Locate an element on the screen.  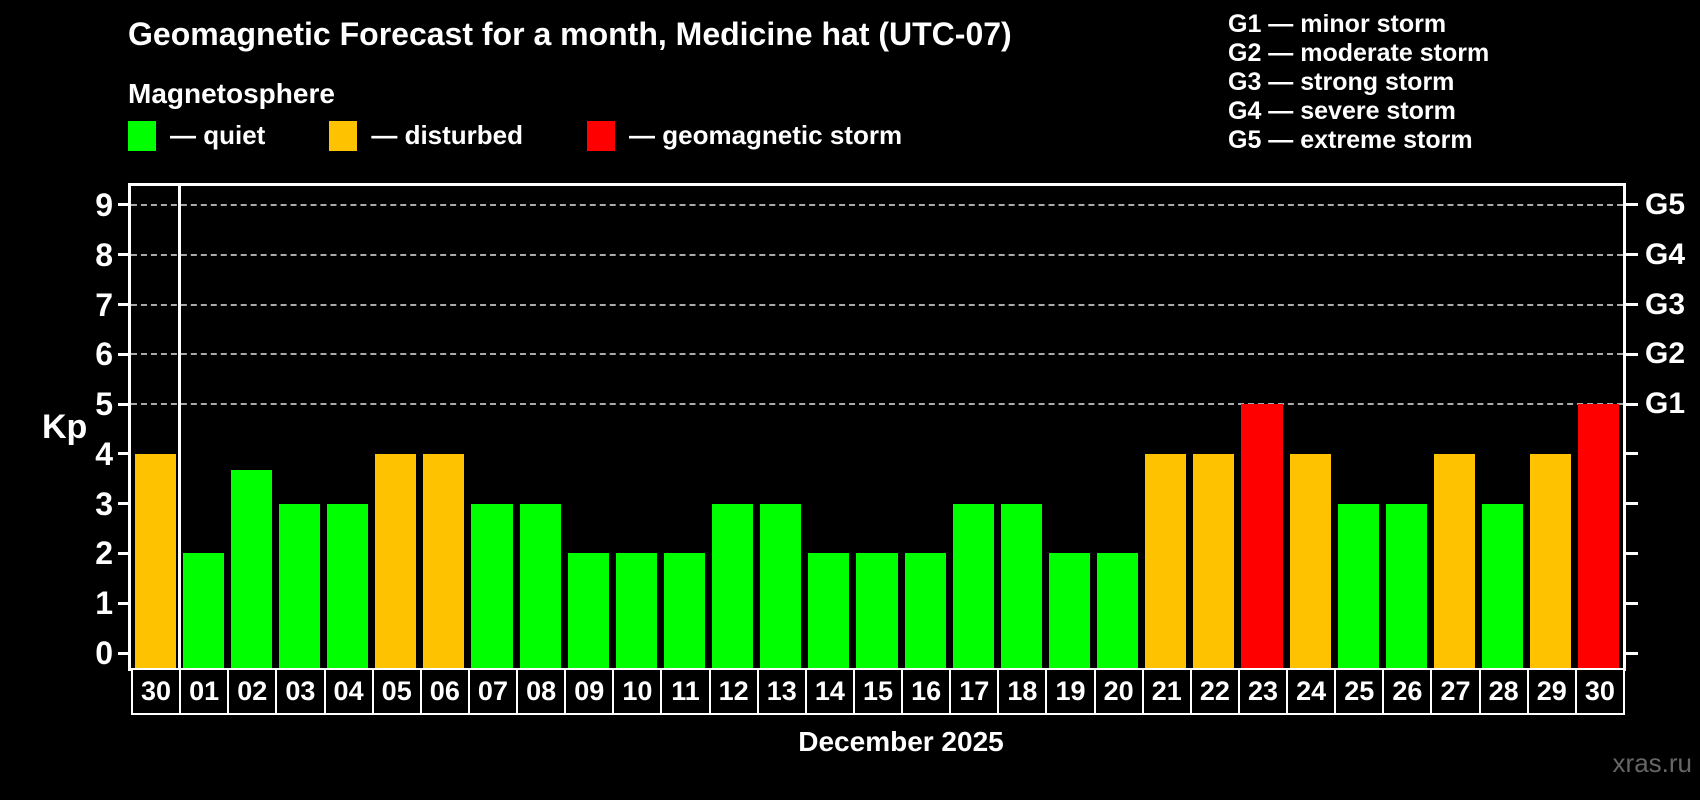
storm-color-swatch is located at coordinates (601, 135).